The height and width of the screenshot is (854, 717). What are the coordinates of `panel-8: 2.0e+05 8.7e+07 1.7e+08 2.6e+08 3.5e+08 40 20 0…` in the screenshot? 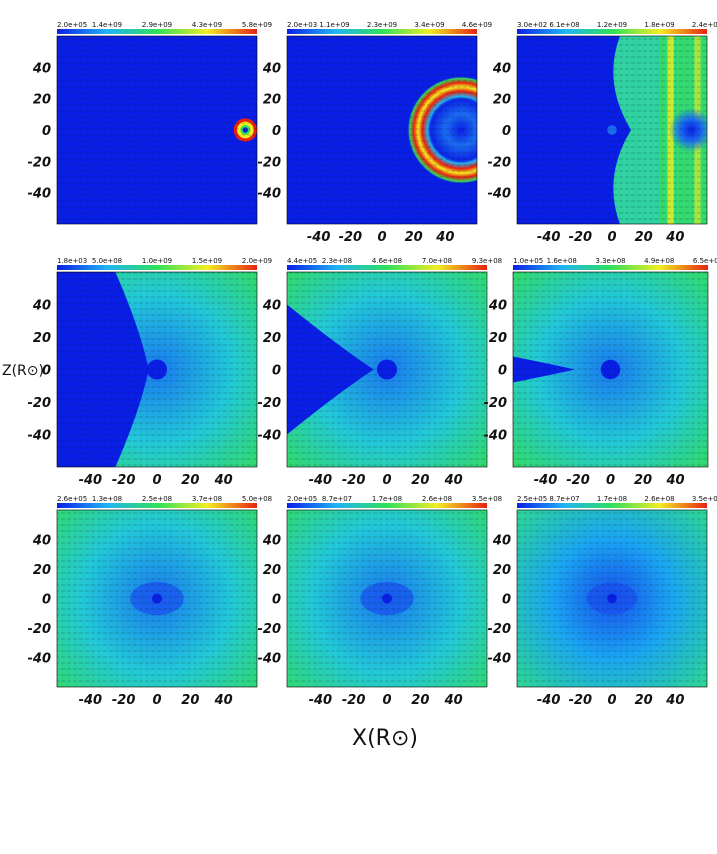 It's located at (380, 601).